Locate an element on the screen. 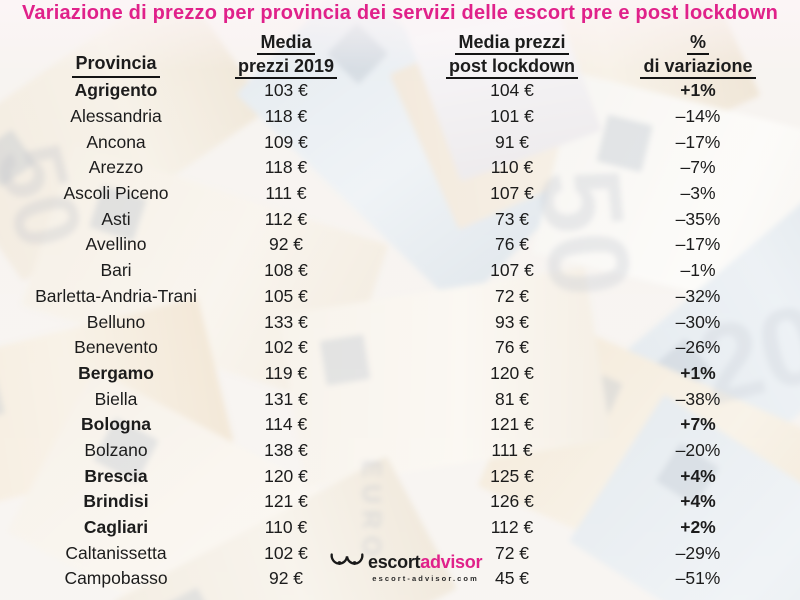  price-2019-value: 120 € is located at coordinates (286, 475).